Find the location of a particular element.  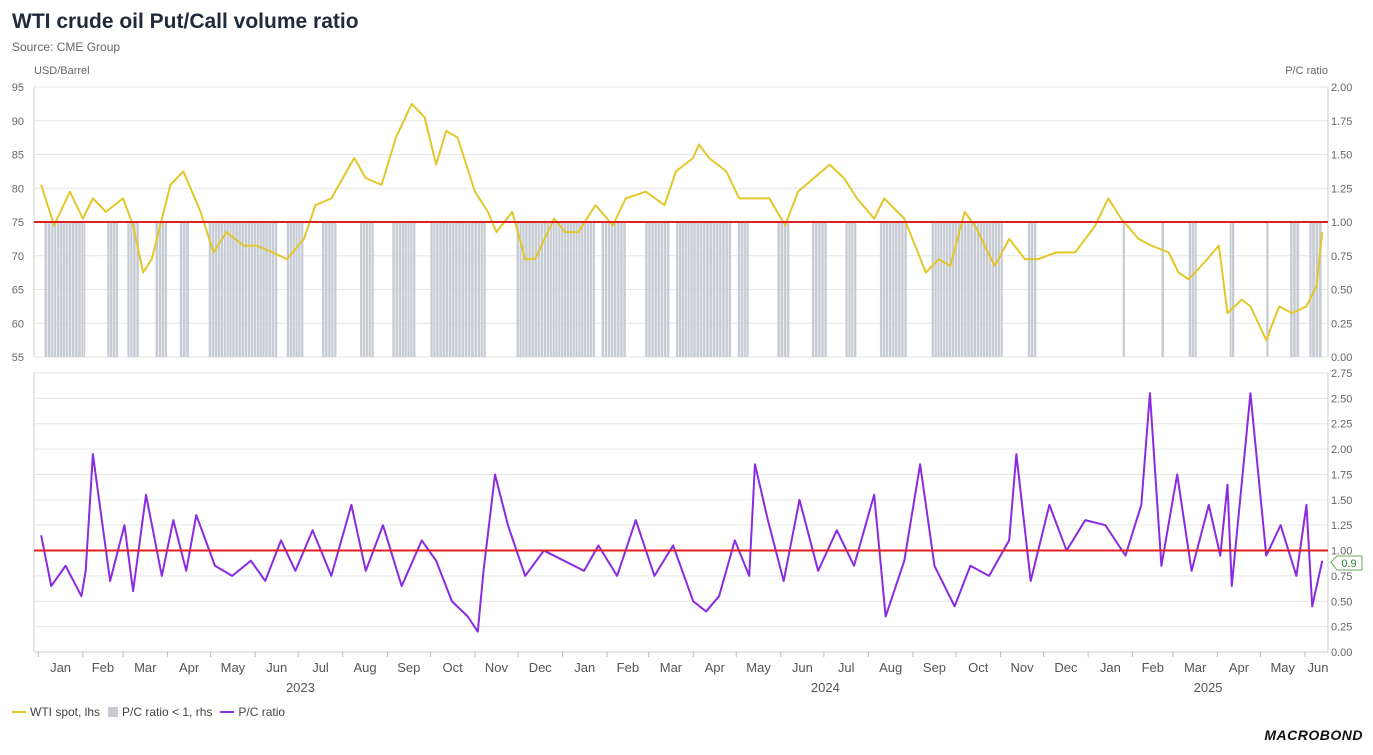

x-month-label: Feb is located at coordinates (103, 667).